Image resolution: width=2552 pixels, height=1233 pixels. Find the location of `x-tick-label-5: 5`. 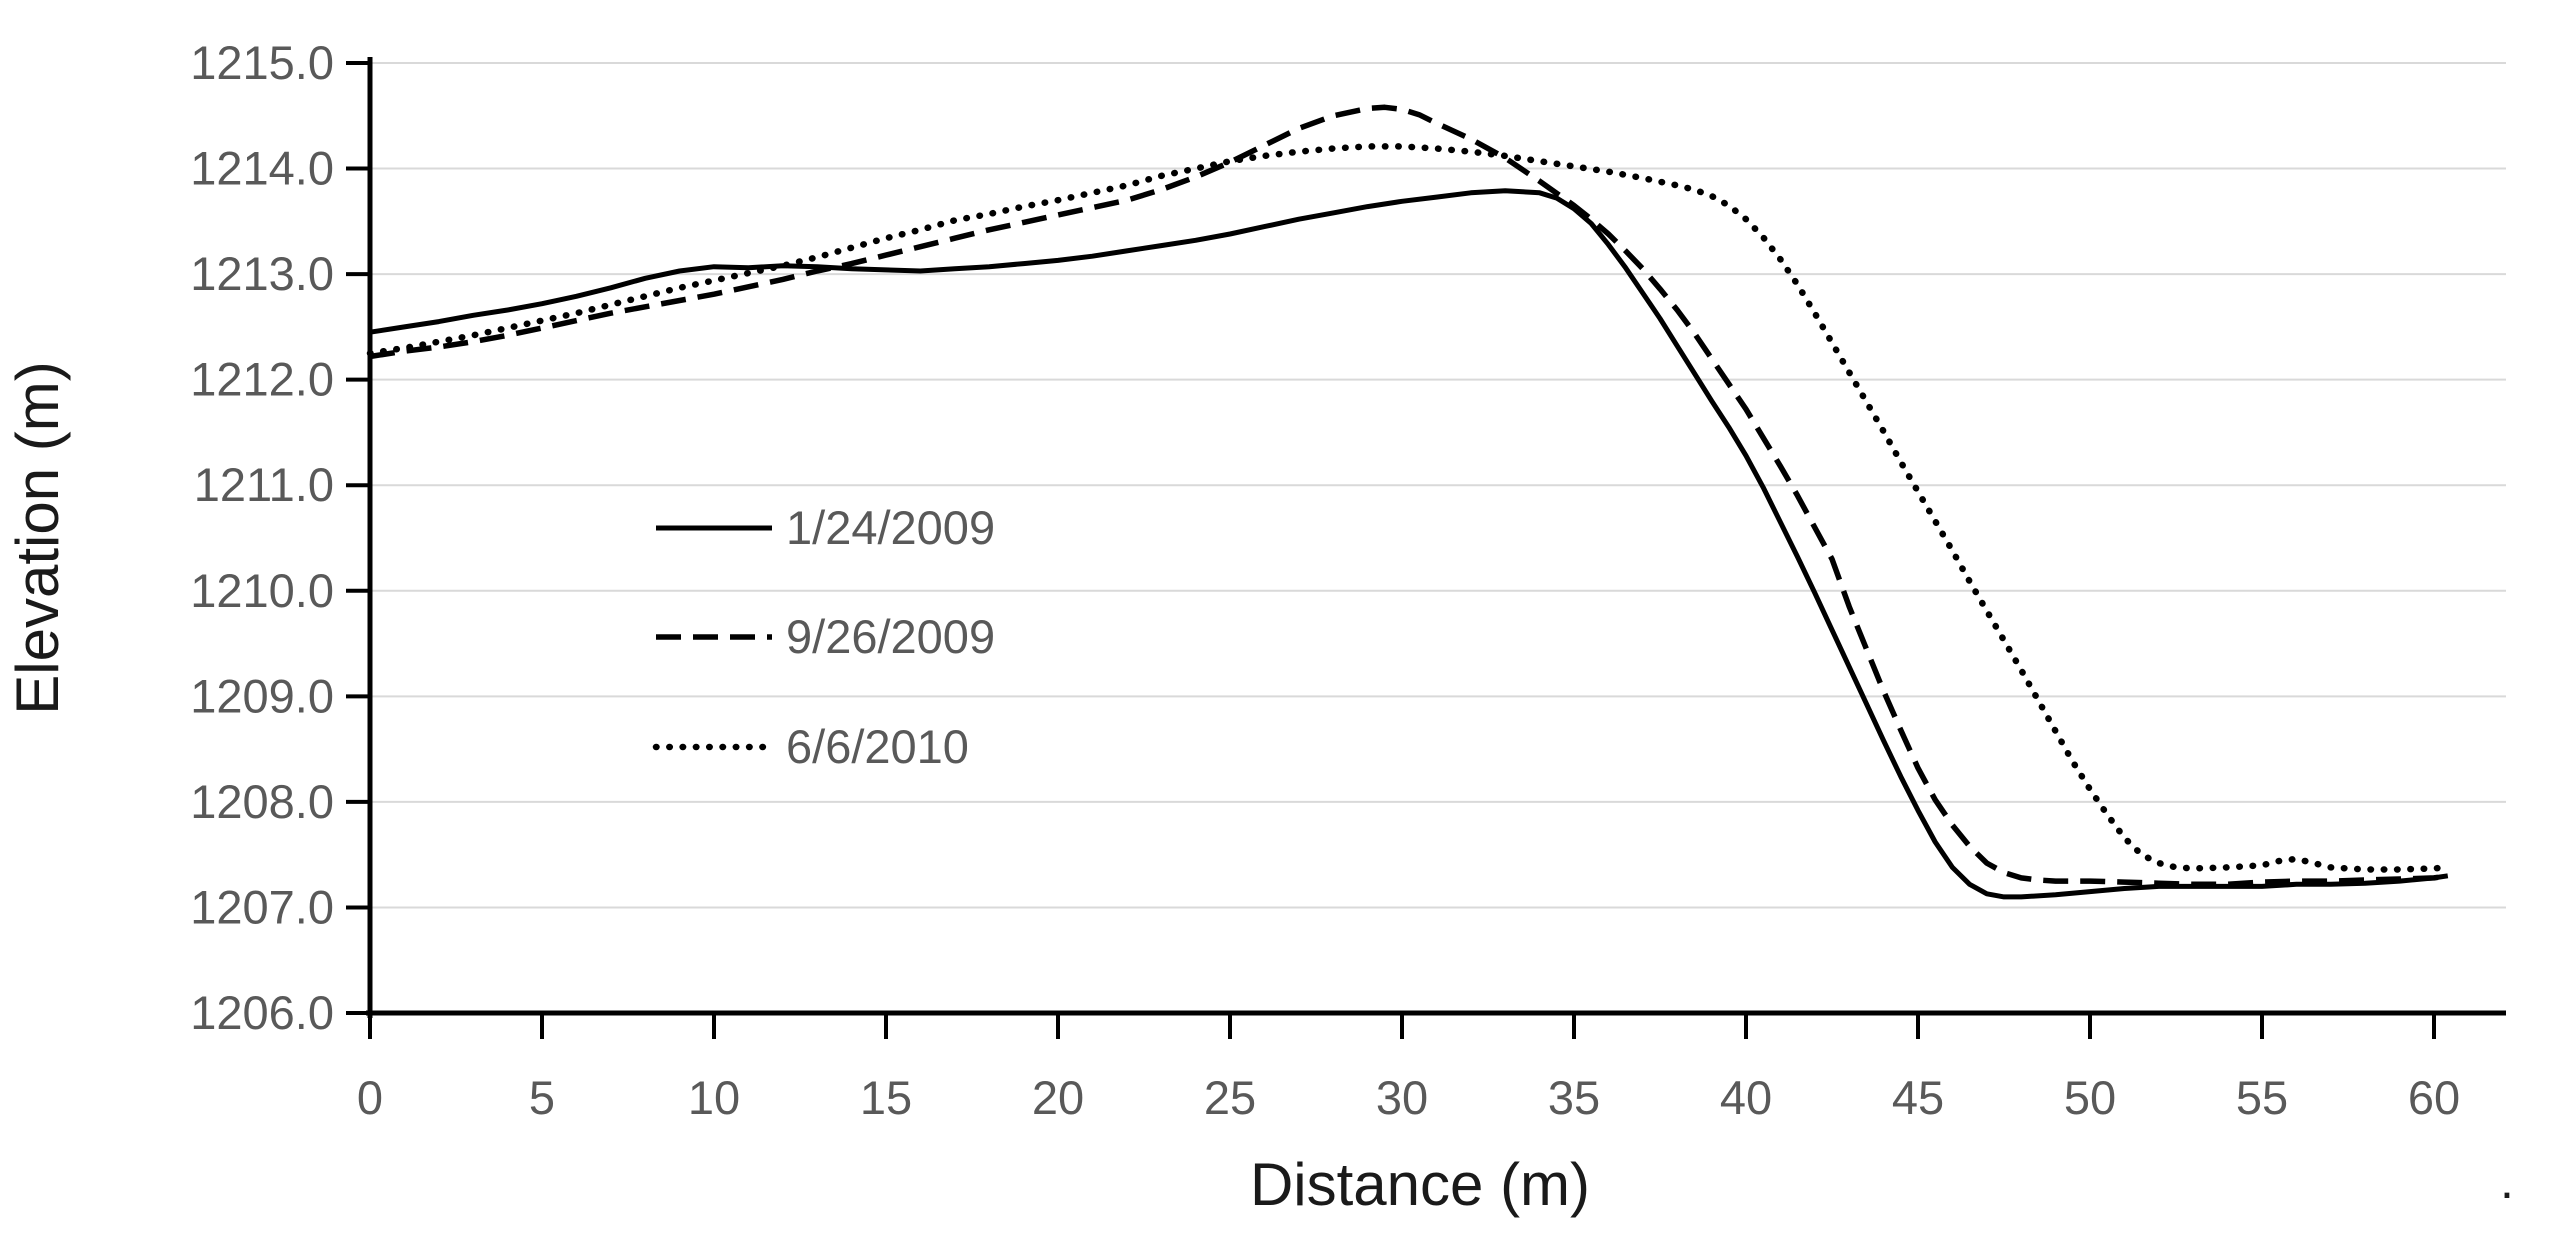

x-tick-label-5: 5 is located at coordinates (542, 1097).